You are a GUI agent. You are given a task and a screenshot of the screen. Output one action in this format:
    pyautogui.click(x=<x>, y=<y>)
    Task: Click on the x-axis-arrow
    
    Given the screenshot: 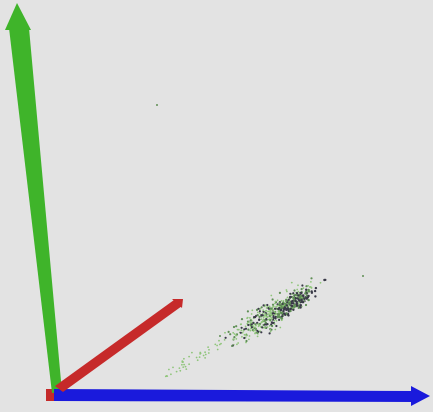 What is the action you would take?
    pyautogui.click(x=119, y=345)
    